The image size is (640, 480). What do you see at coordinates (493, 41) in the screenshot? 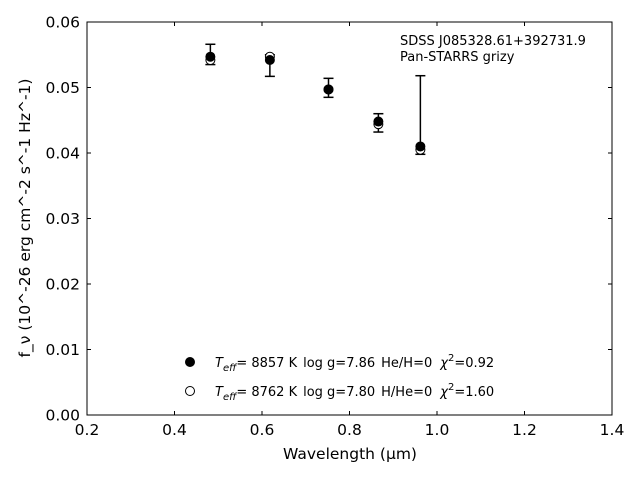
I see `annotation-line-1: SDSS J085328.61+392731.9` at bounding box center [493, 41].